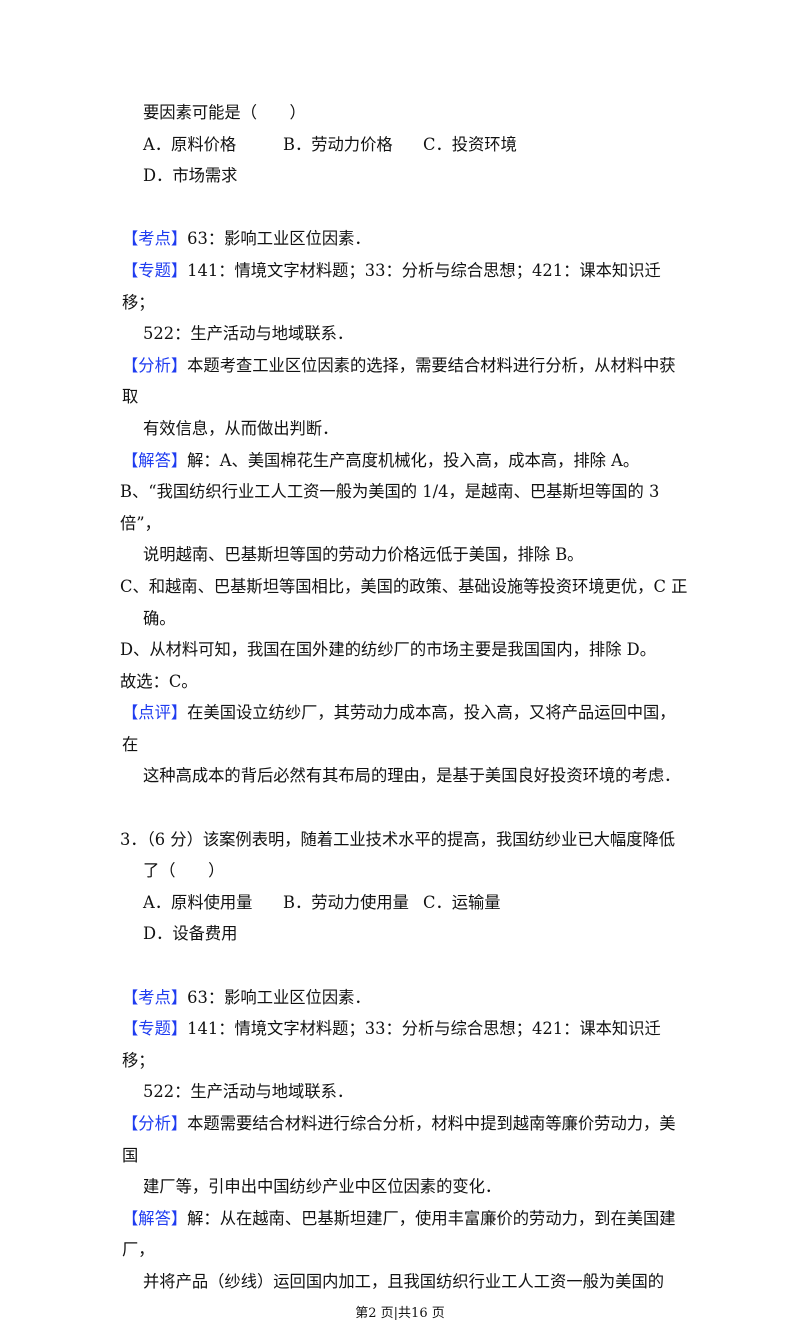 The image size is (800, 1329). What do you see at coordinates (470, 144) in the screenshot?
I see `q2-choice-c: C．投资环境` at bounding box center [470, 144].